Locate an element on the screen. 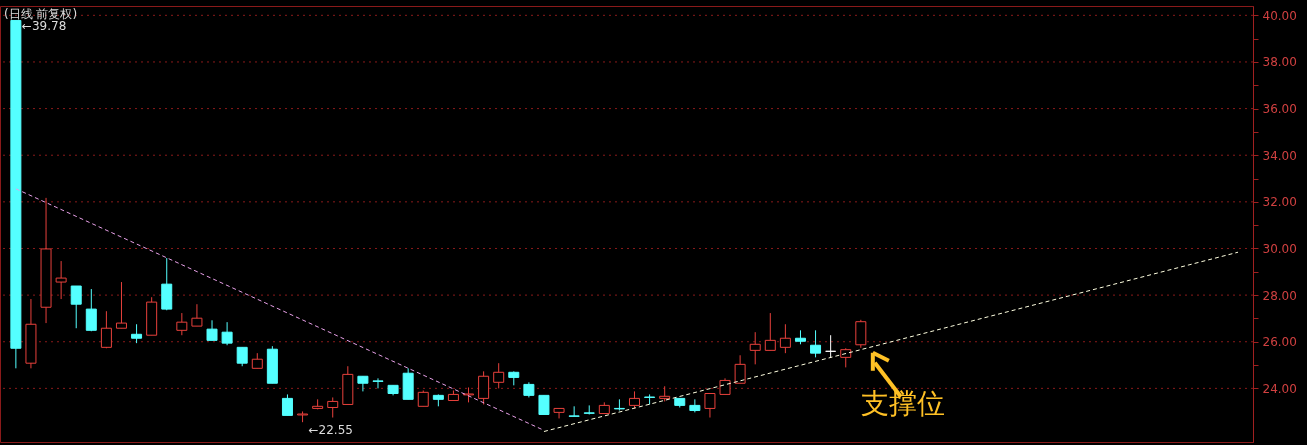 This screenshot has width=1307, height=445. y-tick-label: 34.00 is located at coordinates (1279, 155).